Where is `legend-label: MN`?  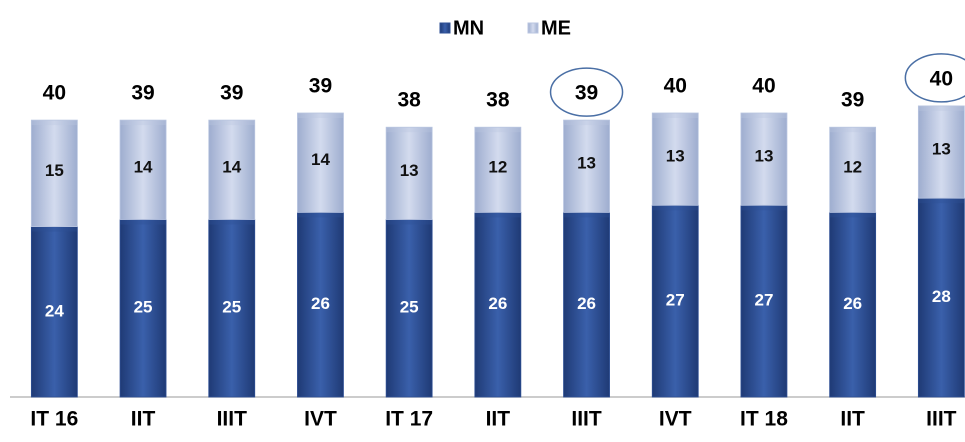
legend-label: MN is located at coordinates (468, 28).